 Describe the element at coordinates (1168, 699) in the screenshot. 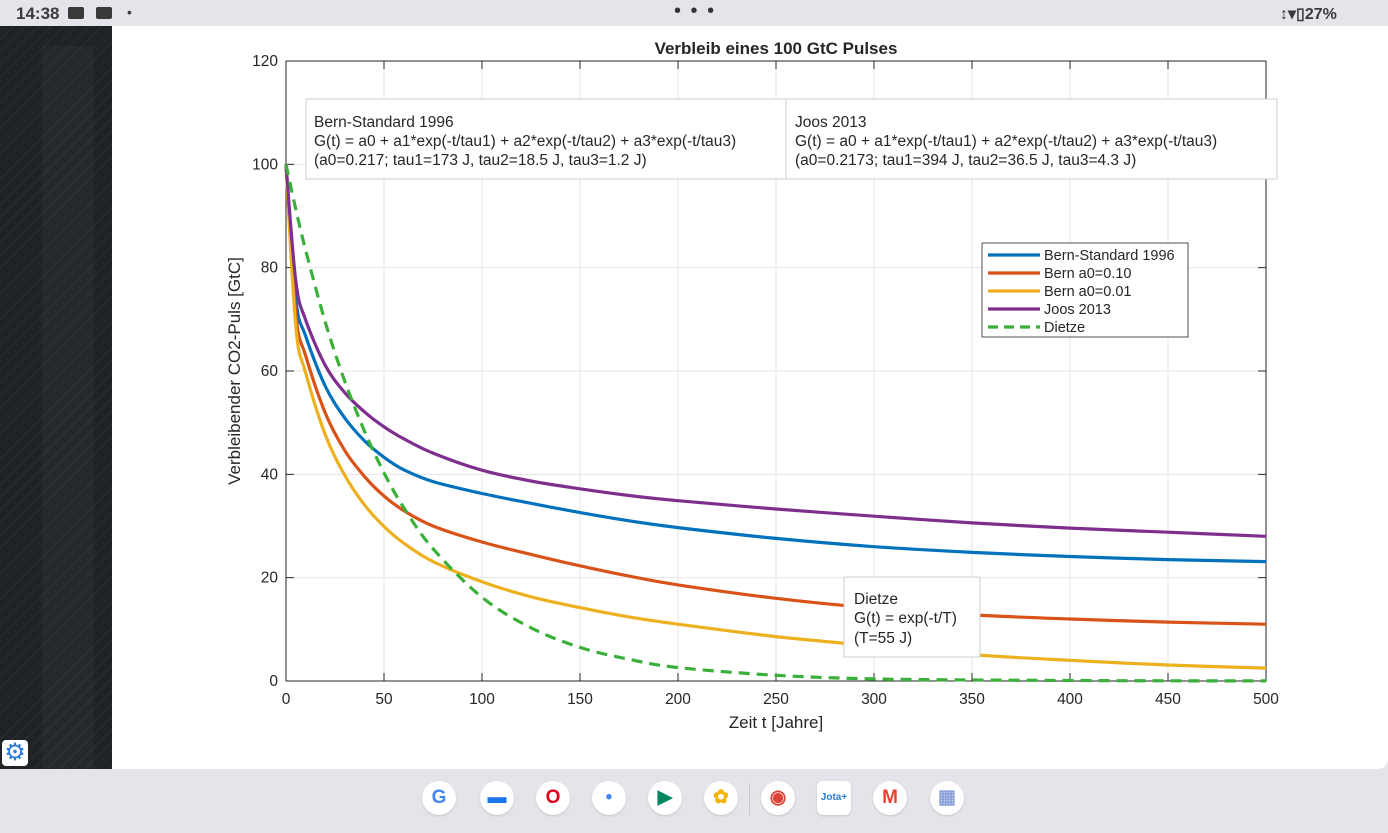

I see `x-tick-label: 450` at that location.